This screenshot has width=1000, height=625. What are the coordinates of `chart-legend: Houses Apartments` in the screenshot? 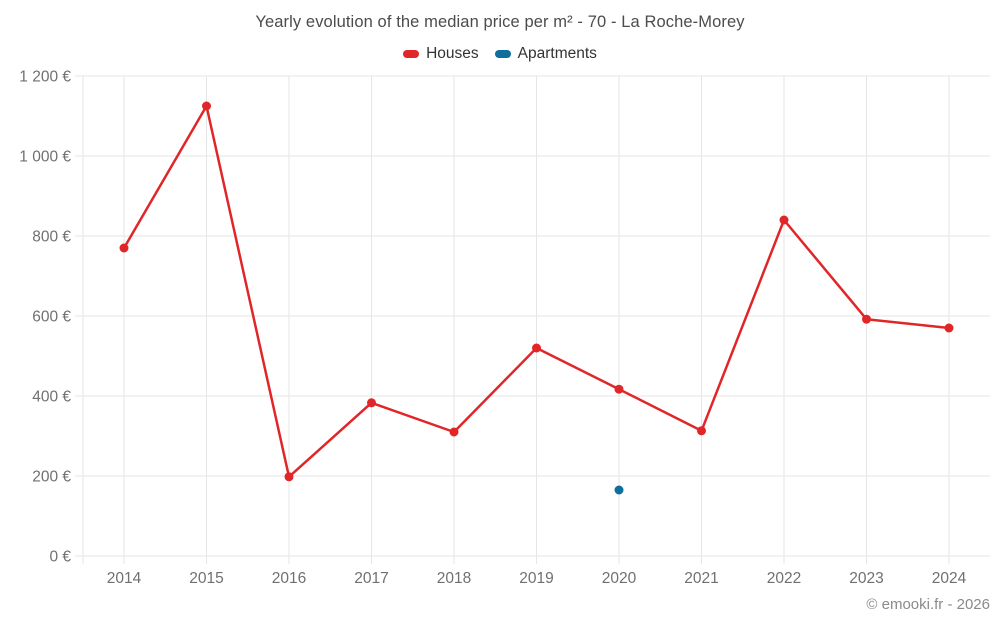 It's located at (500, 54).